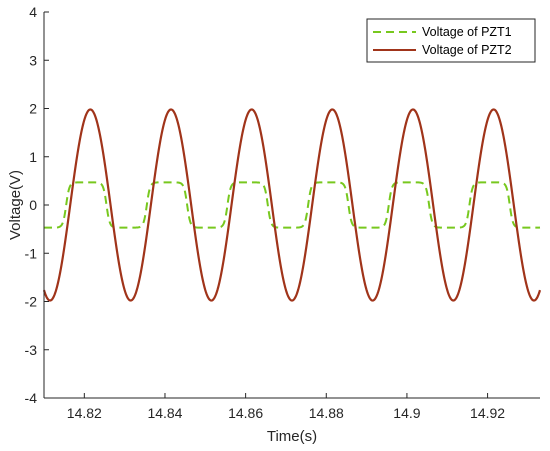 The height and width of the screenshot is (451, 550). Describe the element at coordinates (33, 157) in the screenshot. I see `y-tick-label: 1` at that location.